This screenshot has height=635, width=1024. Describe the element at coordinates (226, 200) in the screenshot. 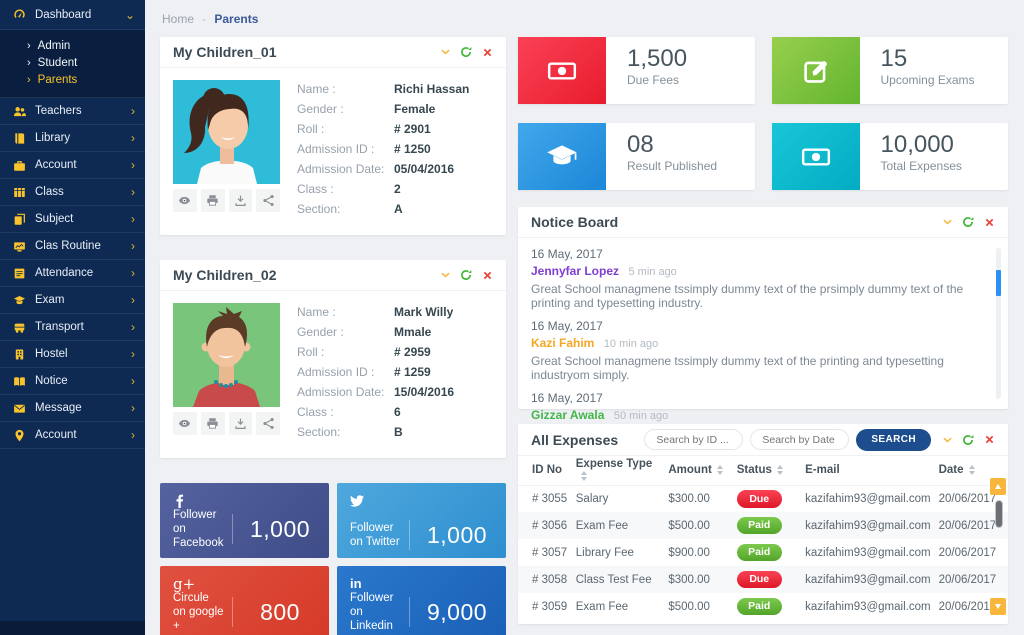

I see `photo-actions` at that location.